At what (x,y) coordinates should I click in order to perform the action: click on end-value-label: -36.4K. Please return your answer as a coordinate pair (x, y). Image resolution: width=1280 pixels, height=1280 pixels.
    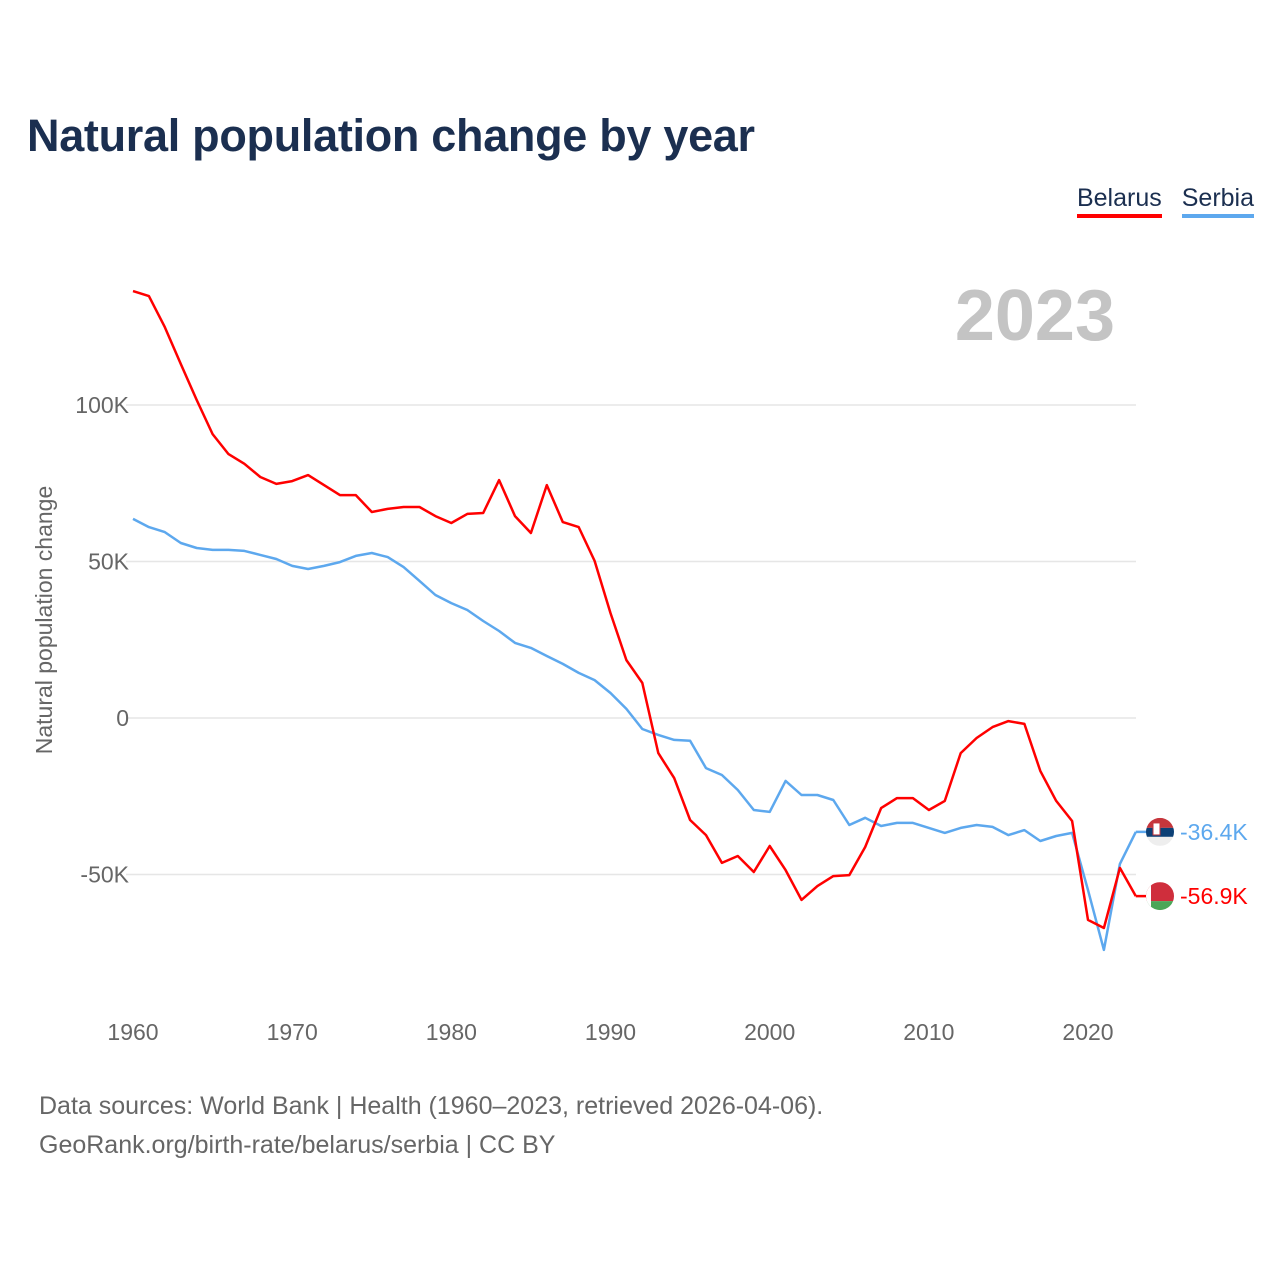
    Looking at the image, I should click on (1214, 832).